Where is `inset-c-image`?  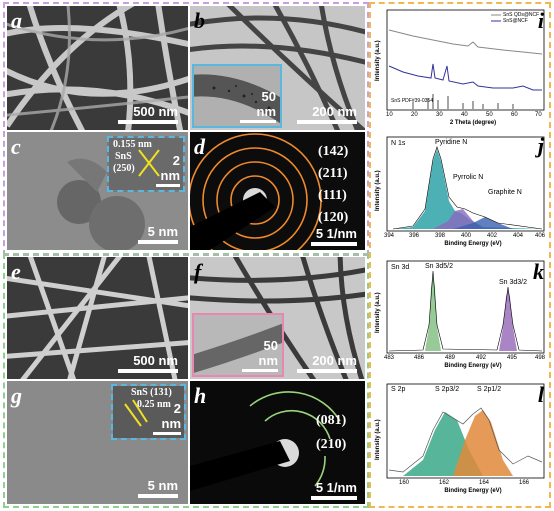
inset-c-image is located at coordinates (146, 164).